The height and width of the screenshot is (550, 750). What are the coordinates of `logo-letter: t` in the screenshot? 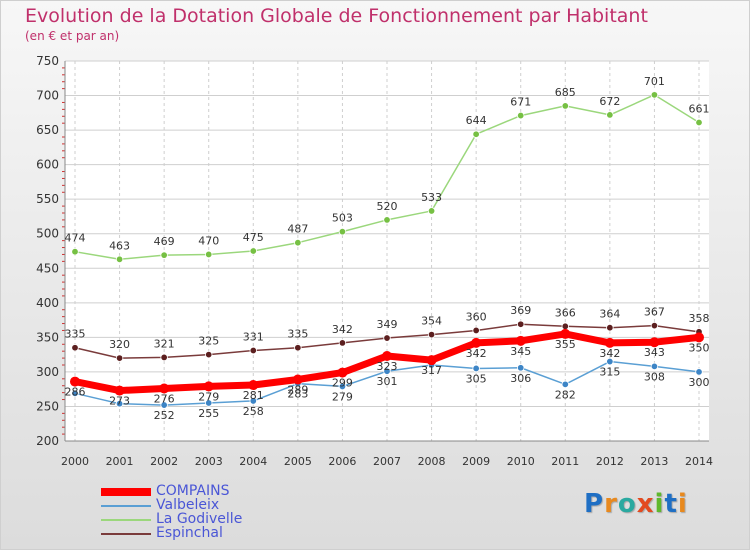 It's located at (671, 504).